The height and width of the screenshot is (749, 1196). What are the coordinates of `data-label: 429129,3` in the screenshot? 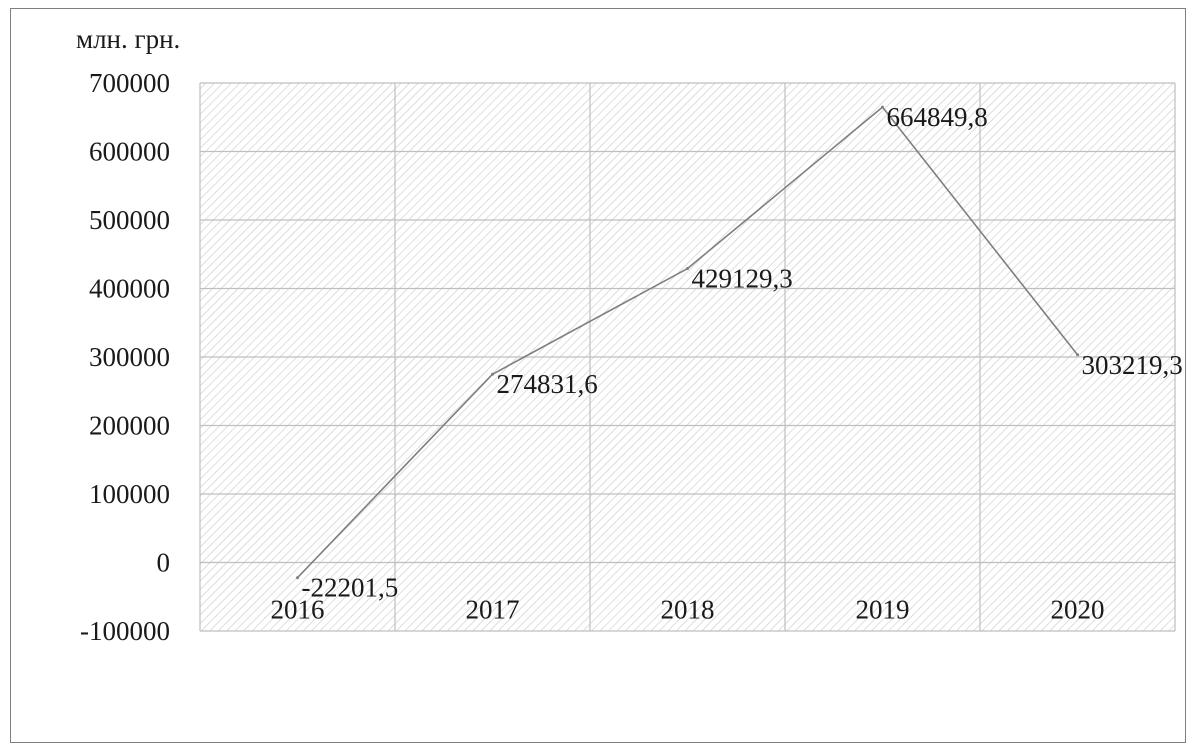 It's located at (742, 279).